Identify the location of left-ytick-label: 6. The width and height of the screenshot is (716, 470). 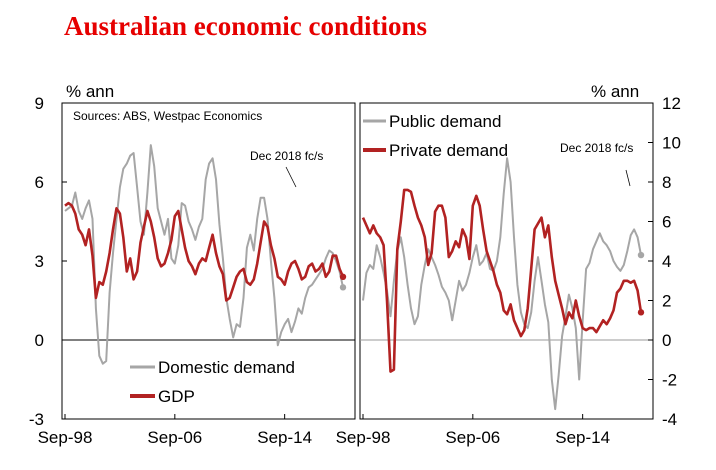
(39, 182).